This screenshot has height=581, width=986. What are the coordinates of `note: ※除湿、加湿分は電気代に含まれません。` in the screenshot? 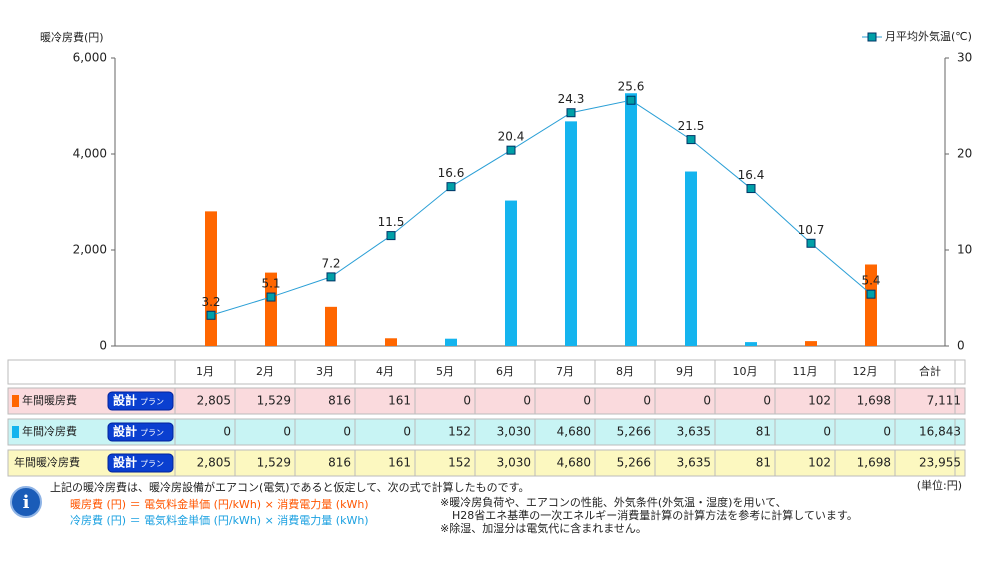 It's located at (543, 528).